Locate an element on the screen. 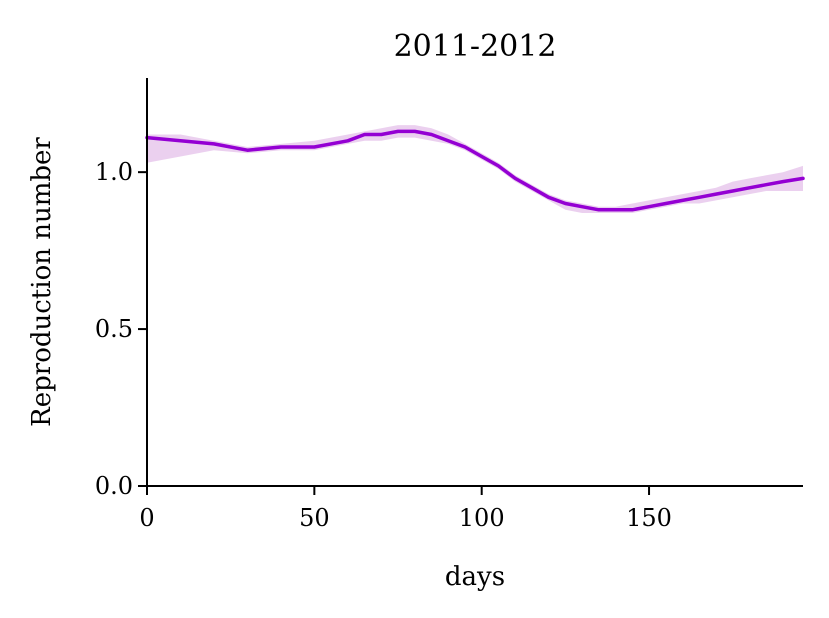 This screenshot has width=829, height=618. confidence-band is located at coordinates (475, 169).